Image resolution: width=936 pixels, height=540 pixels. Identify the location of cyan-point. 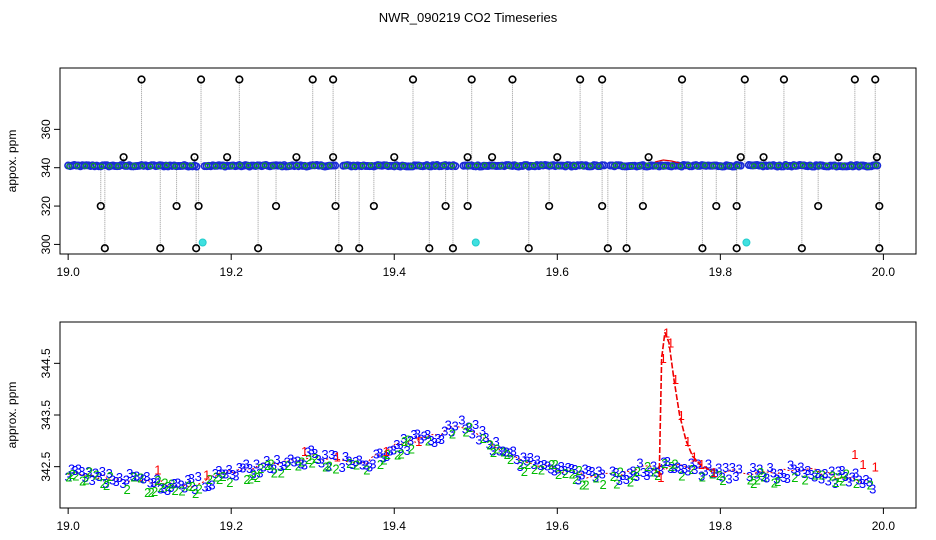
(202, 242).